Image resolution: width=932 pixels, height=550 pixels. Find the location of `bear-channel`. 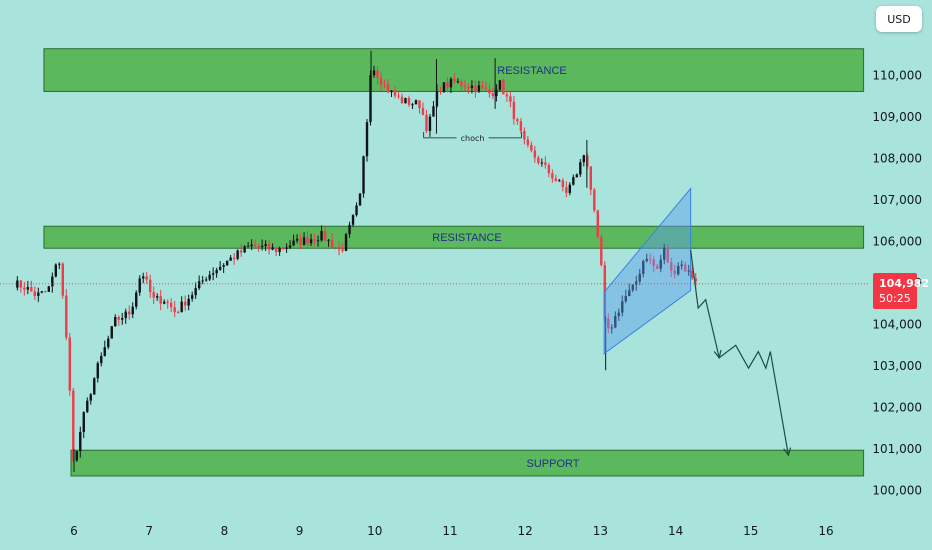

bear-channel is located at coordinates (647, 271).